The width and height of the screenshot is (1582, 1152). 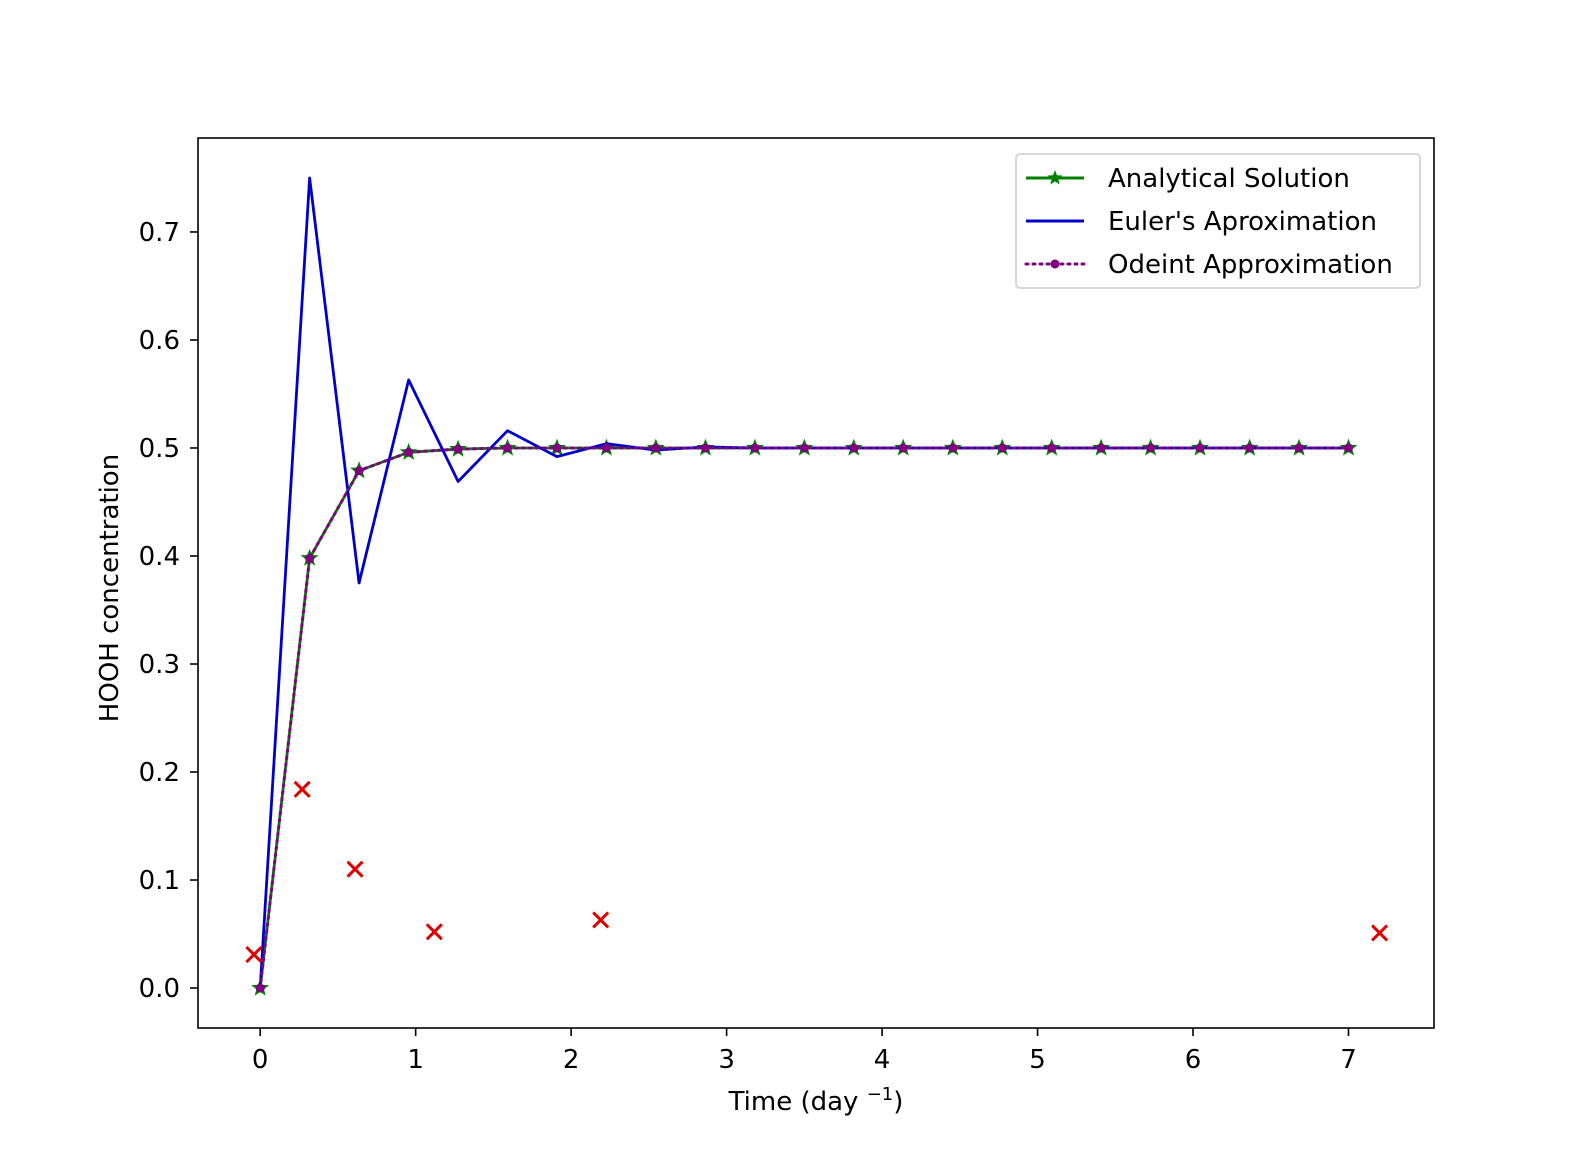 What do you see at coordinates (159, 557) in the screenshot?
I see `y-tick-label-4: 0.4` at bounding box center [159, 557].